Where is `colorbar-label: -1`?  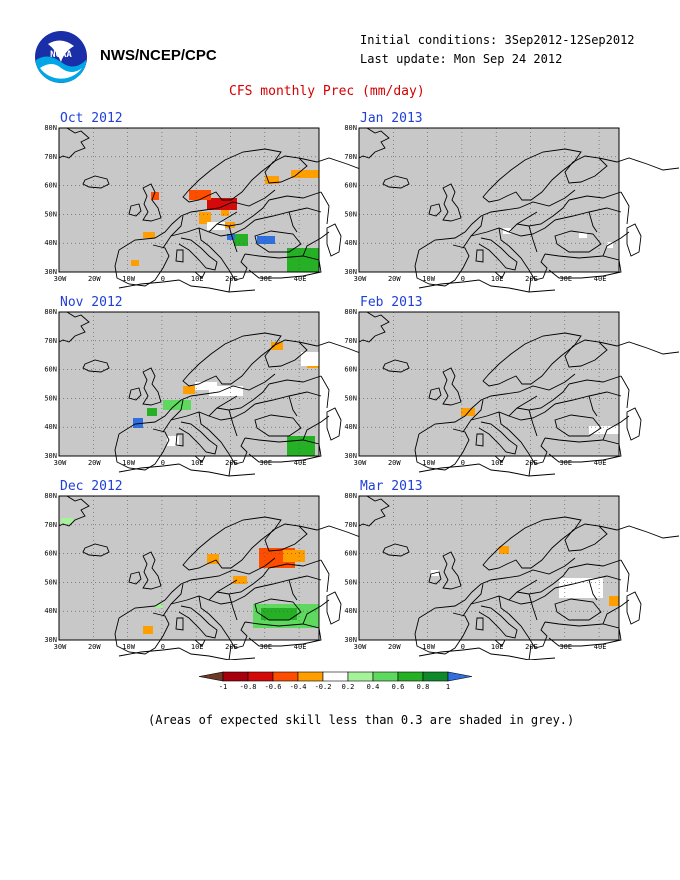
colorbar-label: -1 is located at coordinates (223, 687).